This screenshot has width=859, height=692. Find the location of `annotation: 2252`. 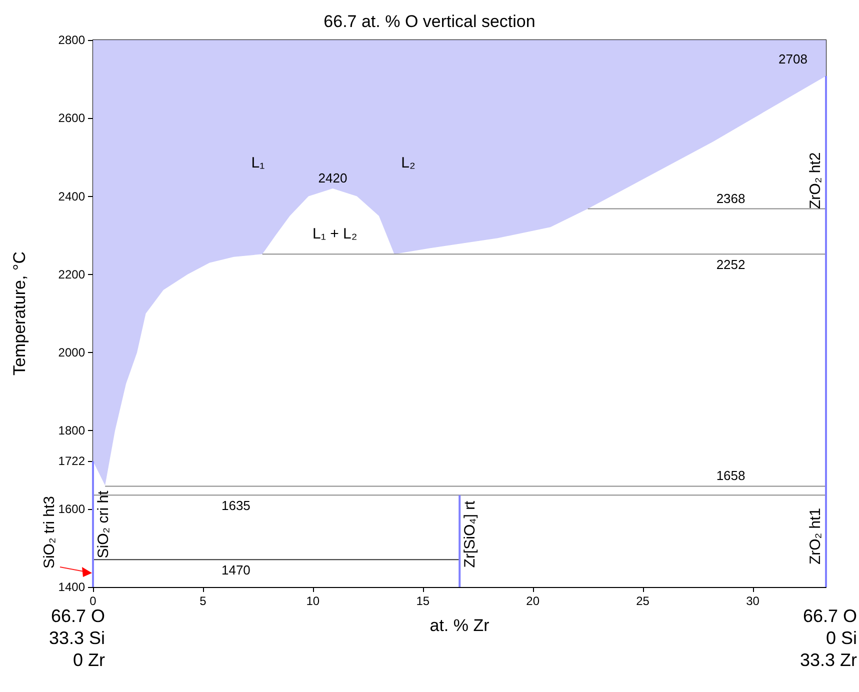

annotation: 2252 is located at coordinates (731, 264).